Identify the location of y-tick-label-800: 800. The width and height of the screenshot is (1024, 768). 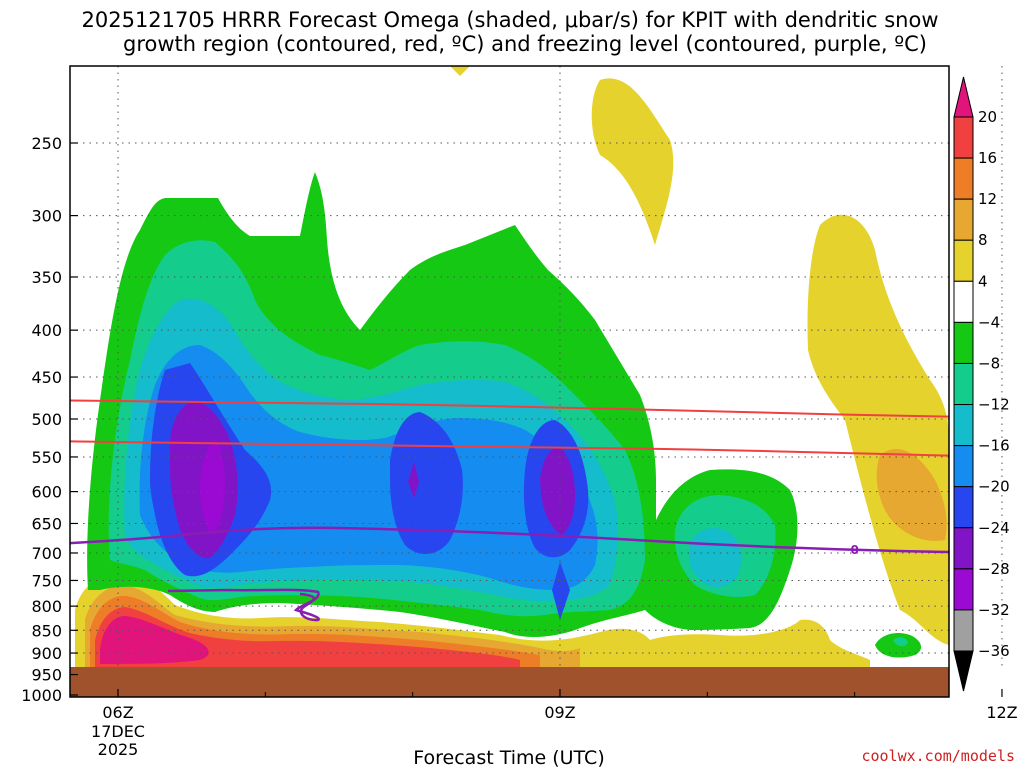
(46, 606).